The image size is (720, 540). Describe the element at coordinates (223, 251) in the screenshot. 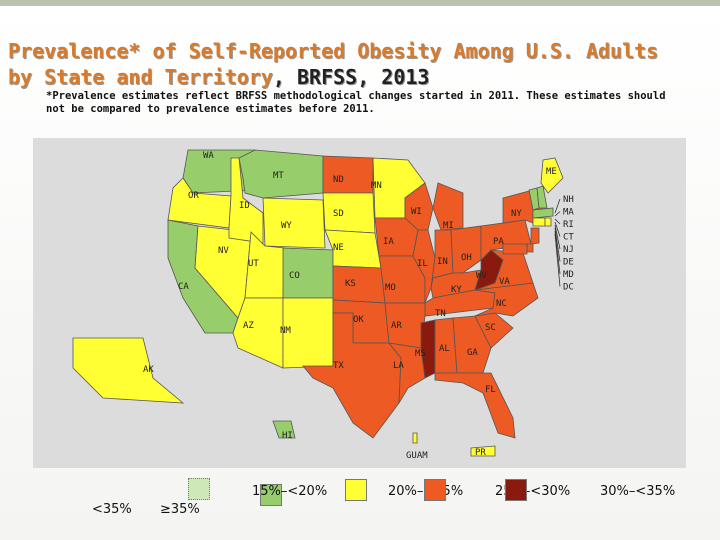

I see `label-nv: NV` at that location.